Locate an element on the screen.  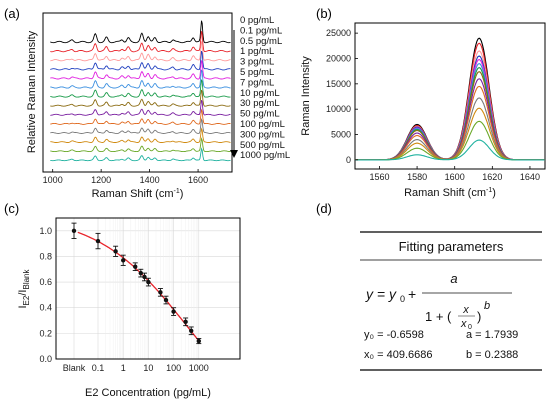
c-y-tick-label-4: 0.8 is located at coordinates (45, 256).